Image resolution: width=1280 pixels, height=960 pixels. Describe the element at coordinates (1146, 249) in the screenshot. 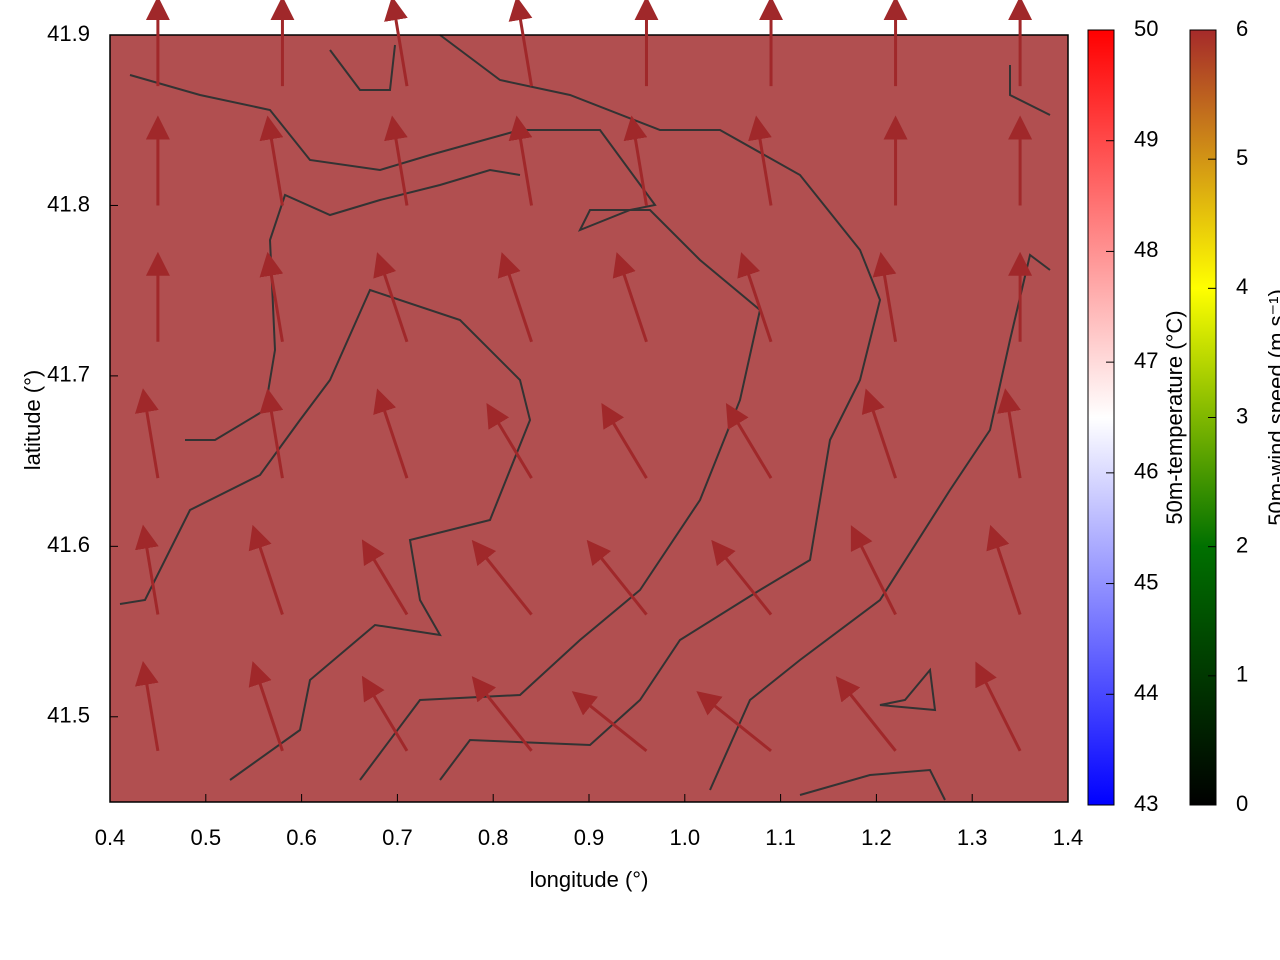

I see `colorbar-tick-label: 48` at that location.